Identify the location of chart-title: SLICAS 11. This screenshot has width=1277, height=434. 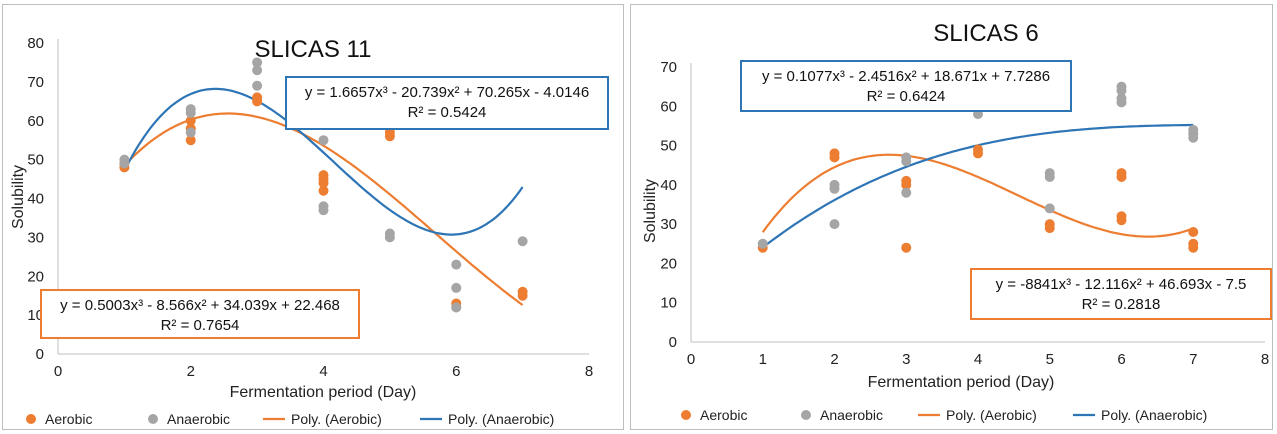
(313, 49).